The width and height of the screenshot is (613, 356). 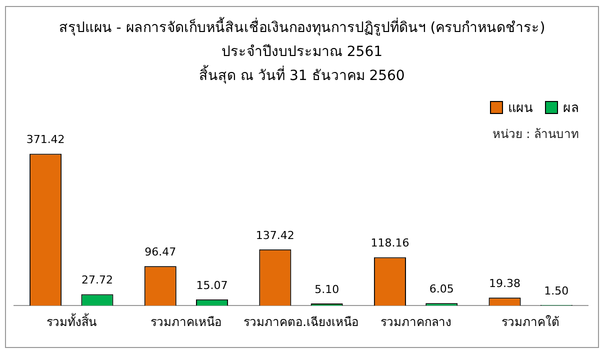 What do you see at coordinates (302, 27) in the screenshot?
I see `chart-title: สรุปแผน - ผลการจัดเก็บหนี้สินเชื่อเงินกองทุนการปฏิรูปที่ดินฯ (ครบกำหนดชำระ)` at bounding box center [302, 27].